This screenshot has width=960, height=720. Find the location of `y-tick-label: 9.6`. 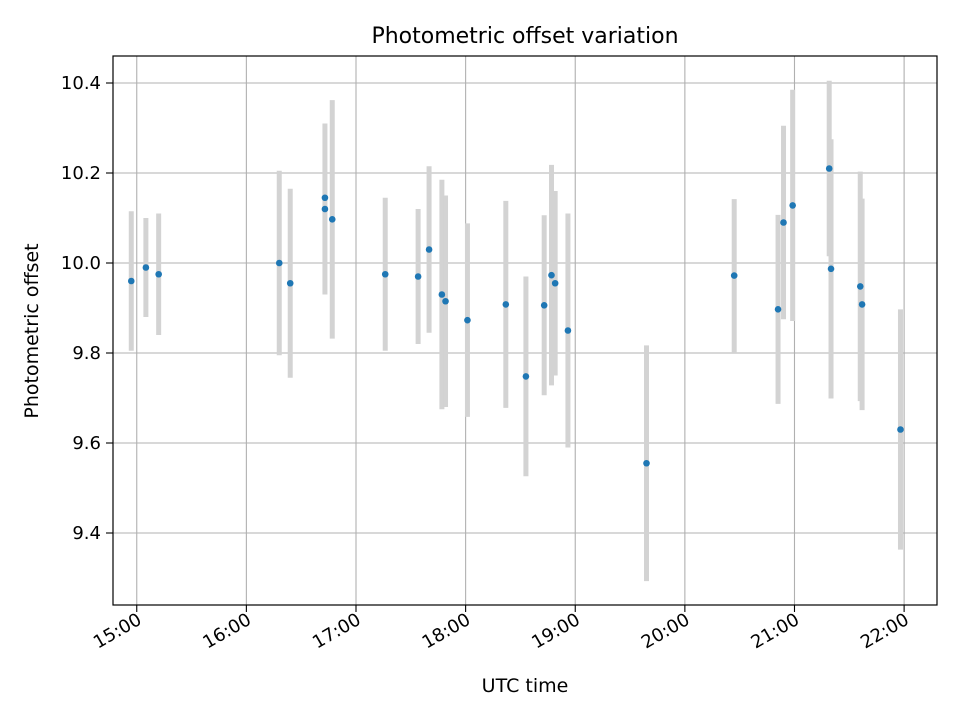

y-tick-label: 9.6 is located at coordinates (86, 443).